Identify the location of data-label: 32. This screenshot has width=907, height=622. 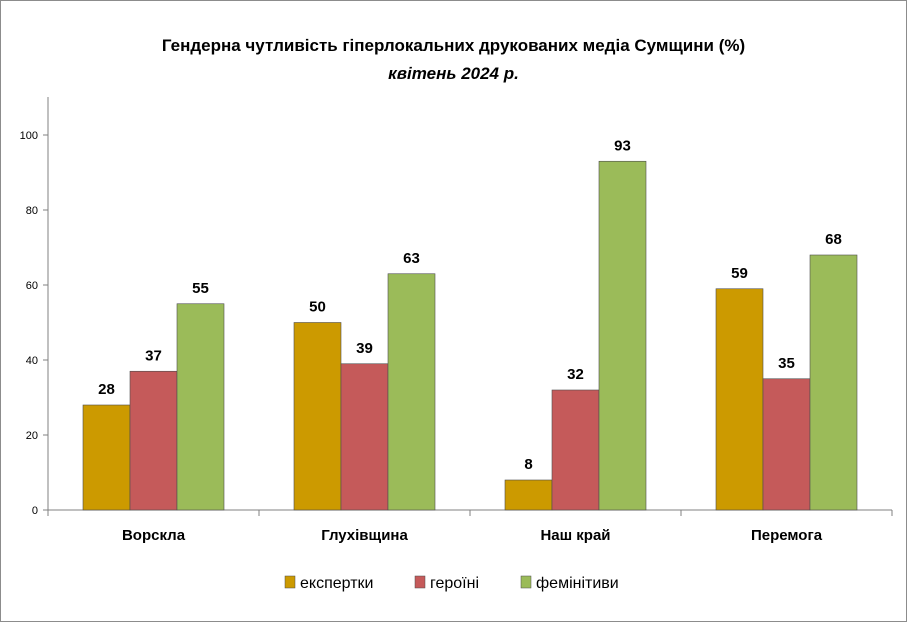
(575, 374).